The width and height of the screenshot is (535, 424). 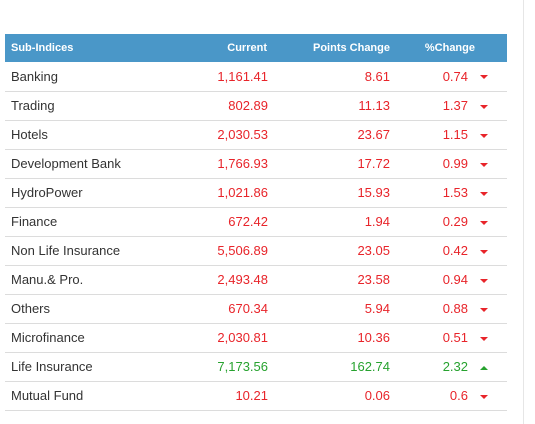 I want to click on current-value: 1,021.86, so click(x=242, y=192).